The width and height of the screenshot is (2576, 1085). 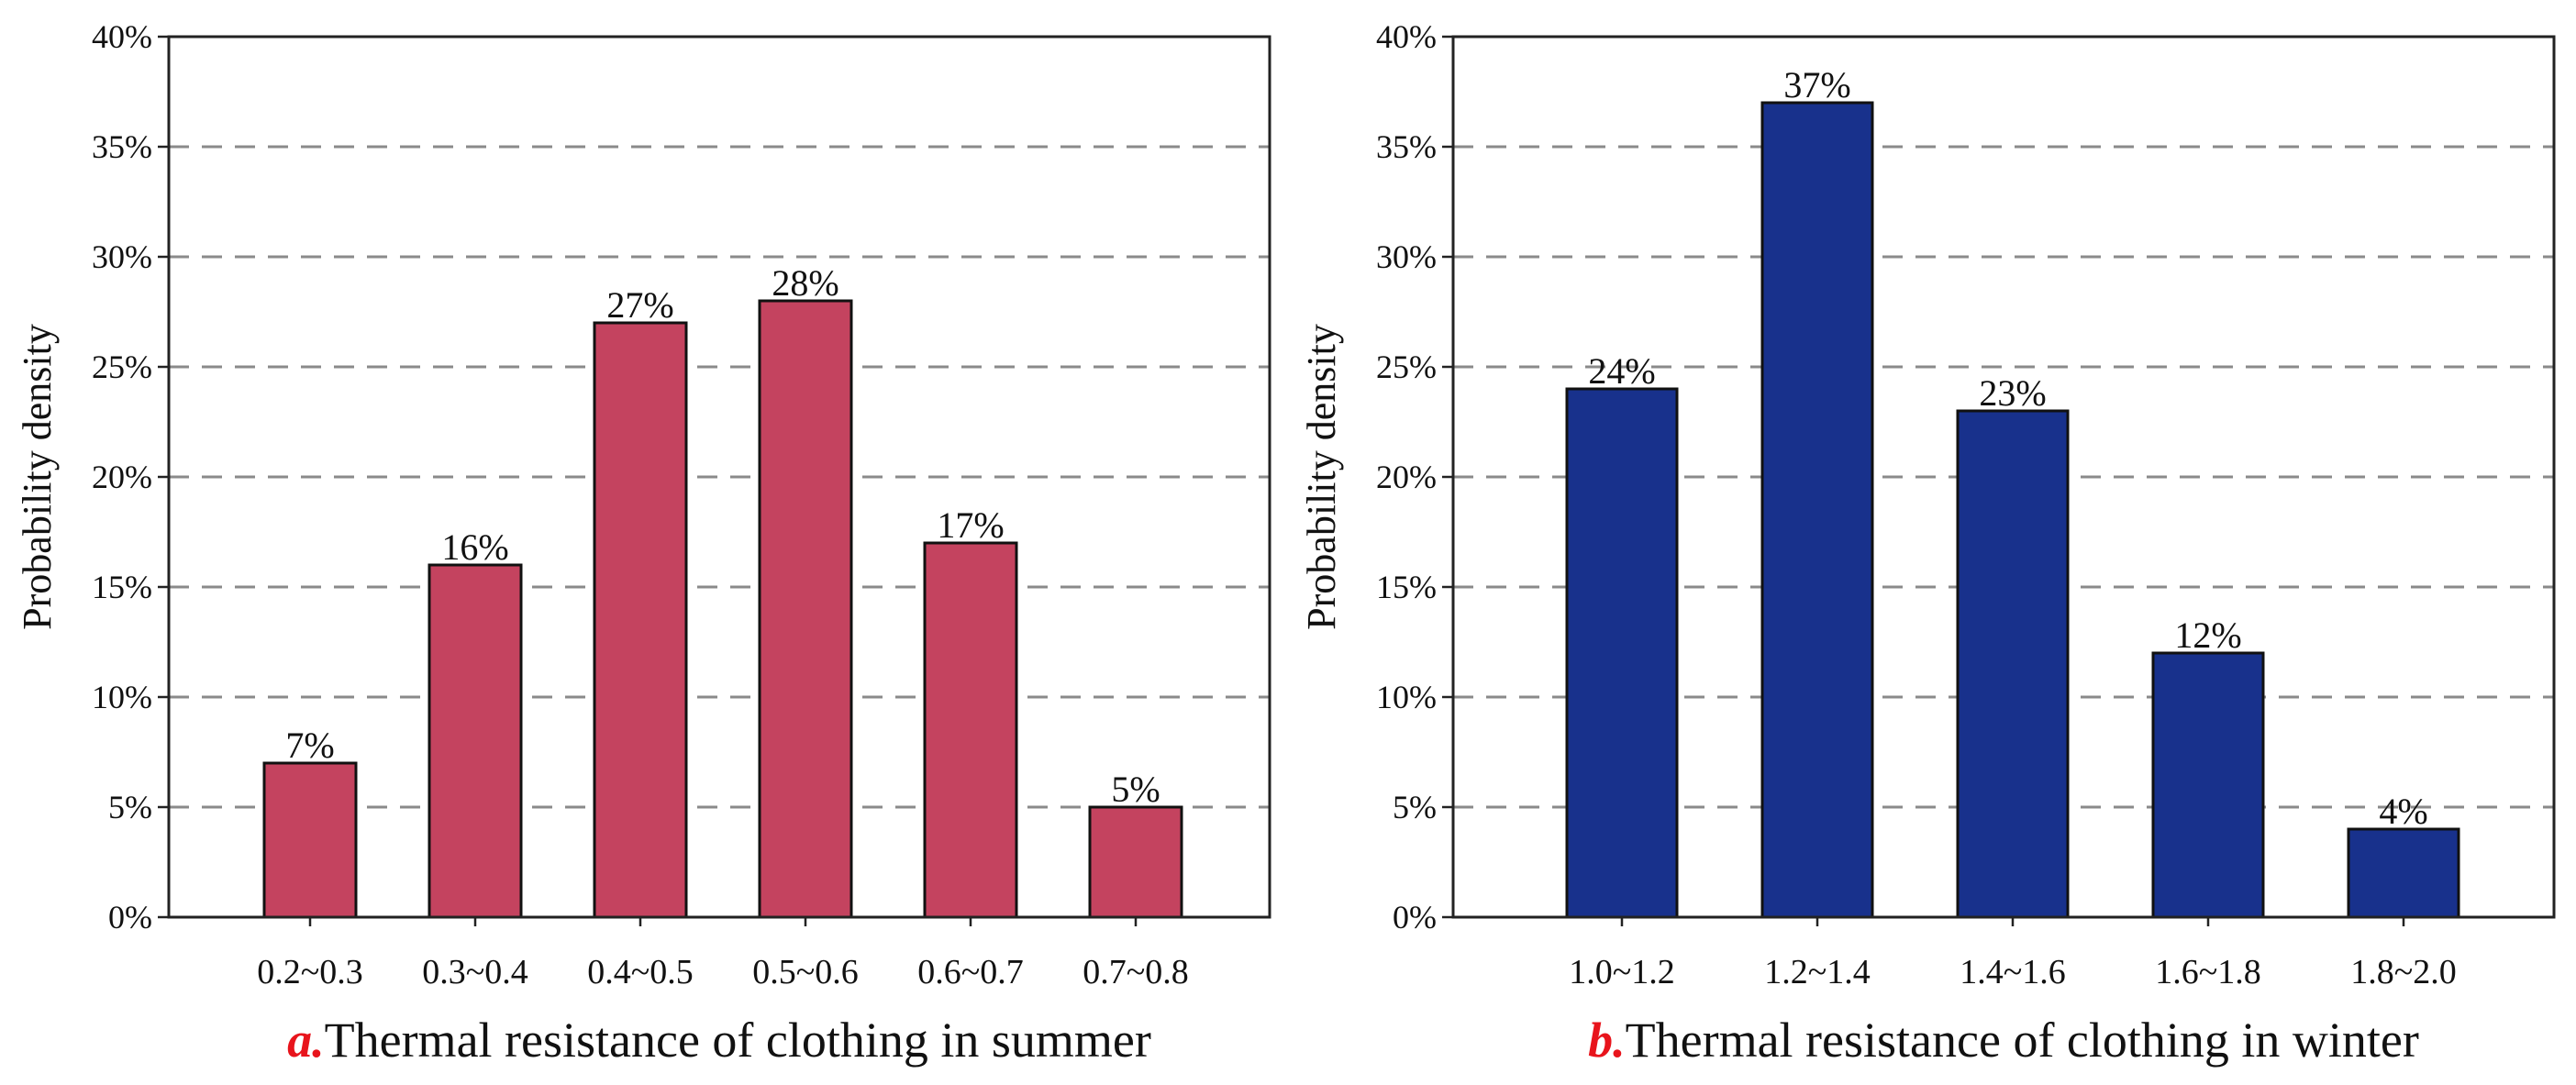 I want to click on chart-title: Thermal resistance of clothing in summer, so click(x=738, y=1040).